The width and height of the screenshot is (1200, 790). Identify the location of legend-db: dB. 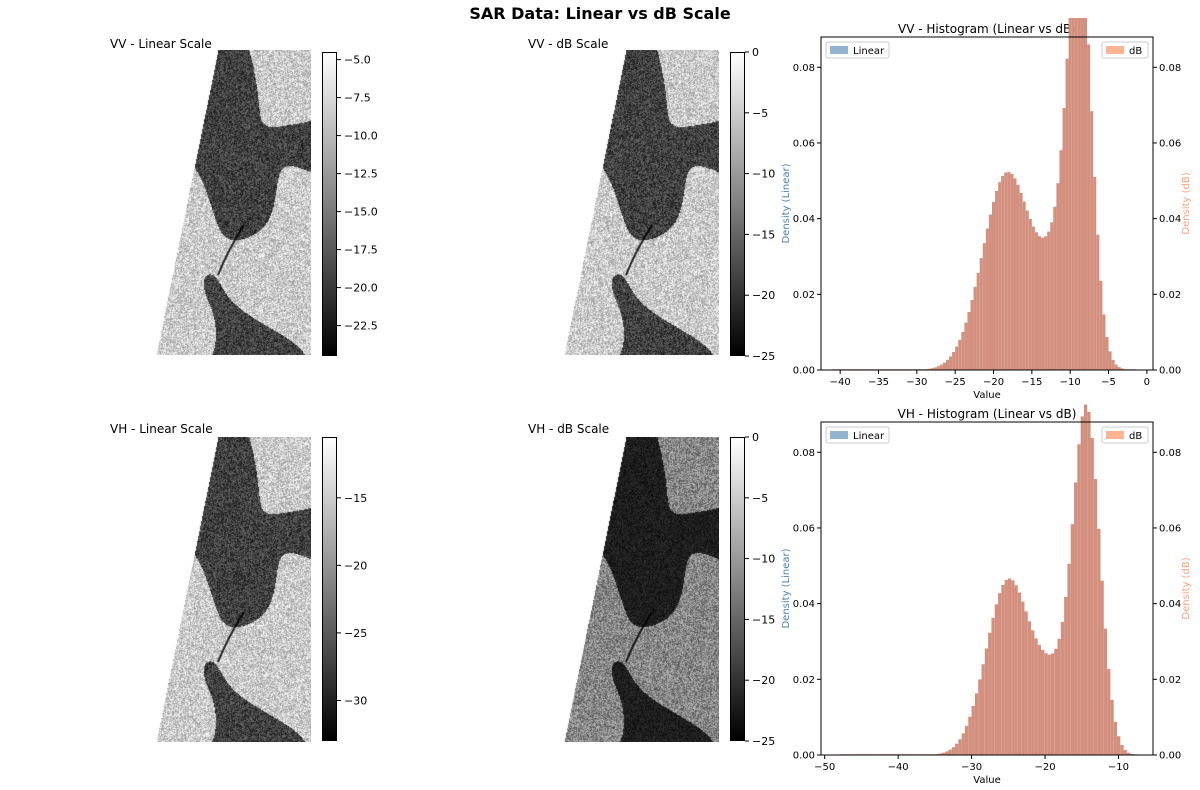
(1125, 50).